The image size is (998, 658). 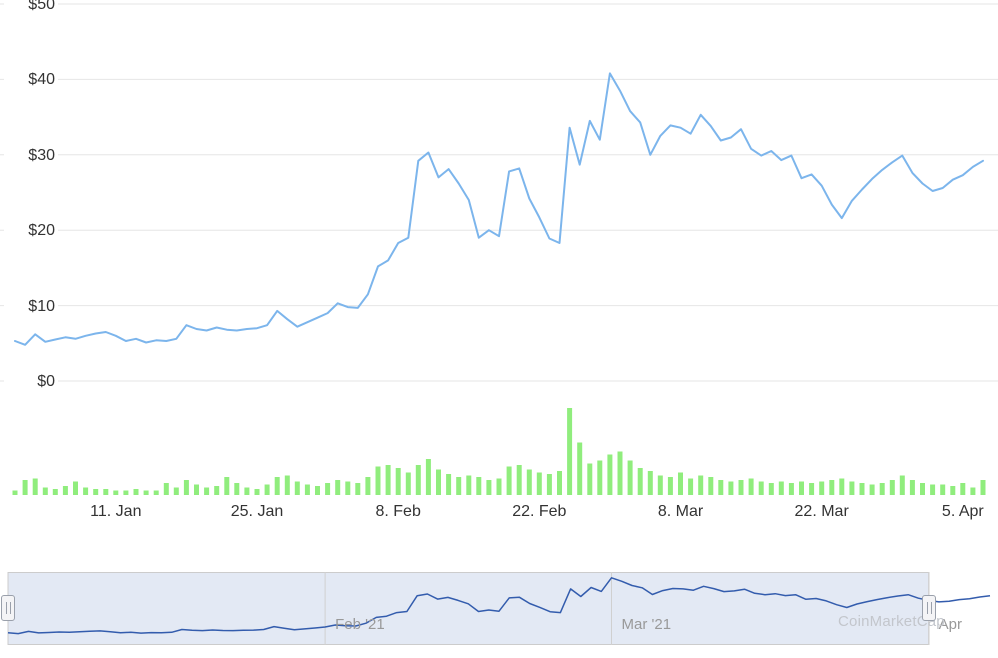 What do you see at coordinates (31, 7) in the screenshot?
I see `y-axis-label: $50` at bounding box center [31, 7].